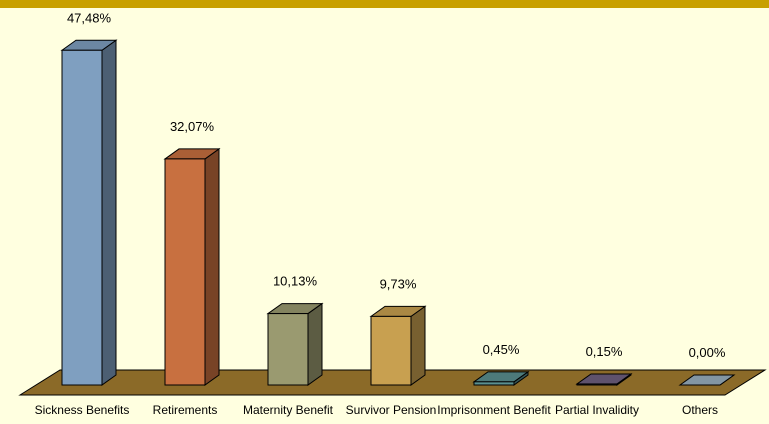 This screenshot has width=769, height=424. What do you see at coordinates (501, 349) in the screenshot?
I see `value-label: 0,45%` at bounding box center [501, 349].